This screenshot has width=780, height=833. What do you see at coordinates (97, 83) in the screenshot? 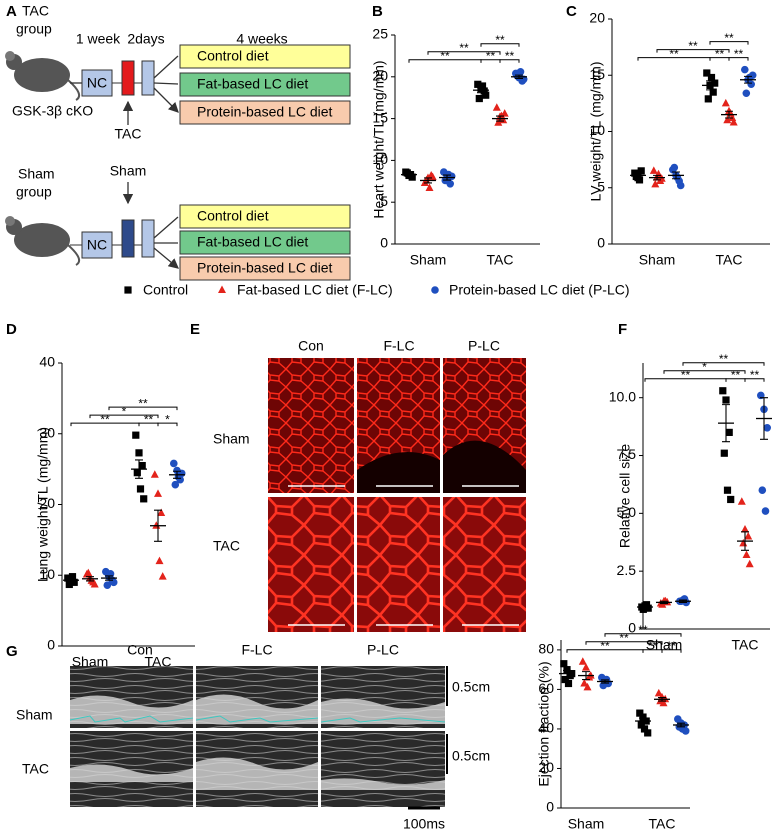
I see `baseline-label: NC` at bounding box center [97, 83].